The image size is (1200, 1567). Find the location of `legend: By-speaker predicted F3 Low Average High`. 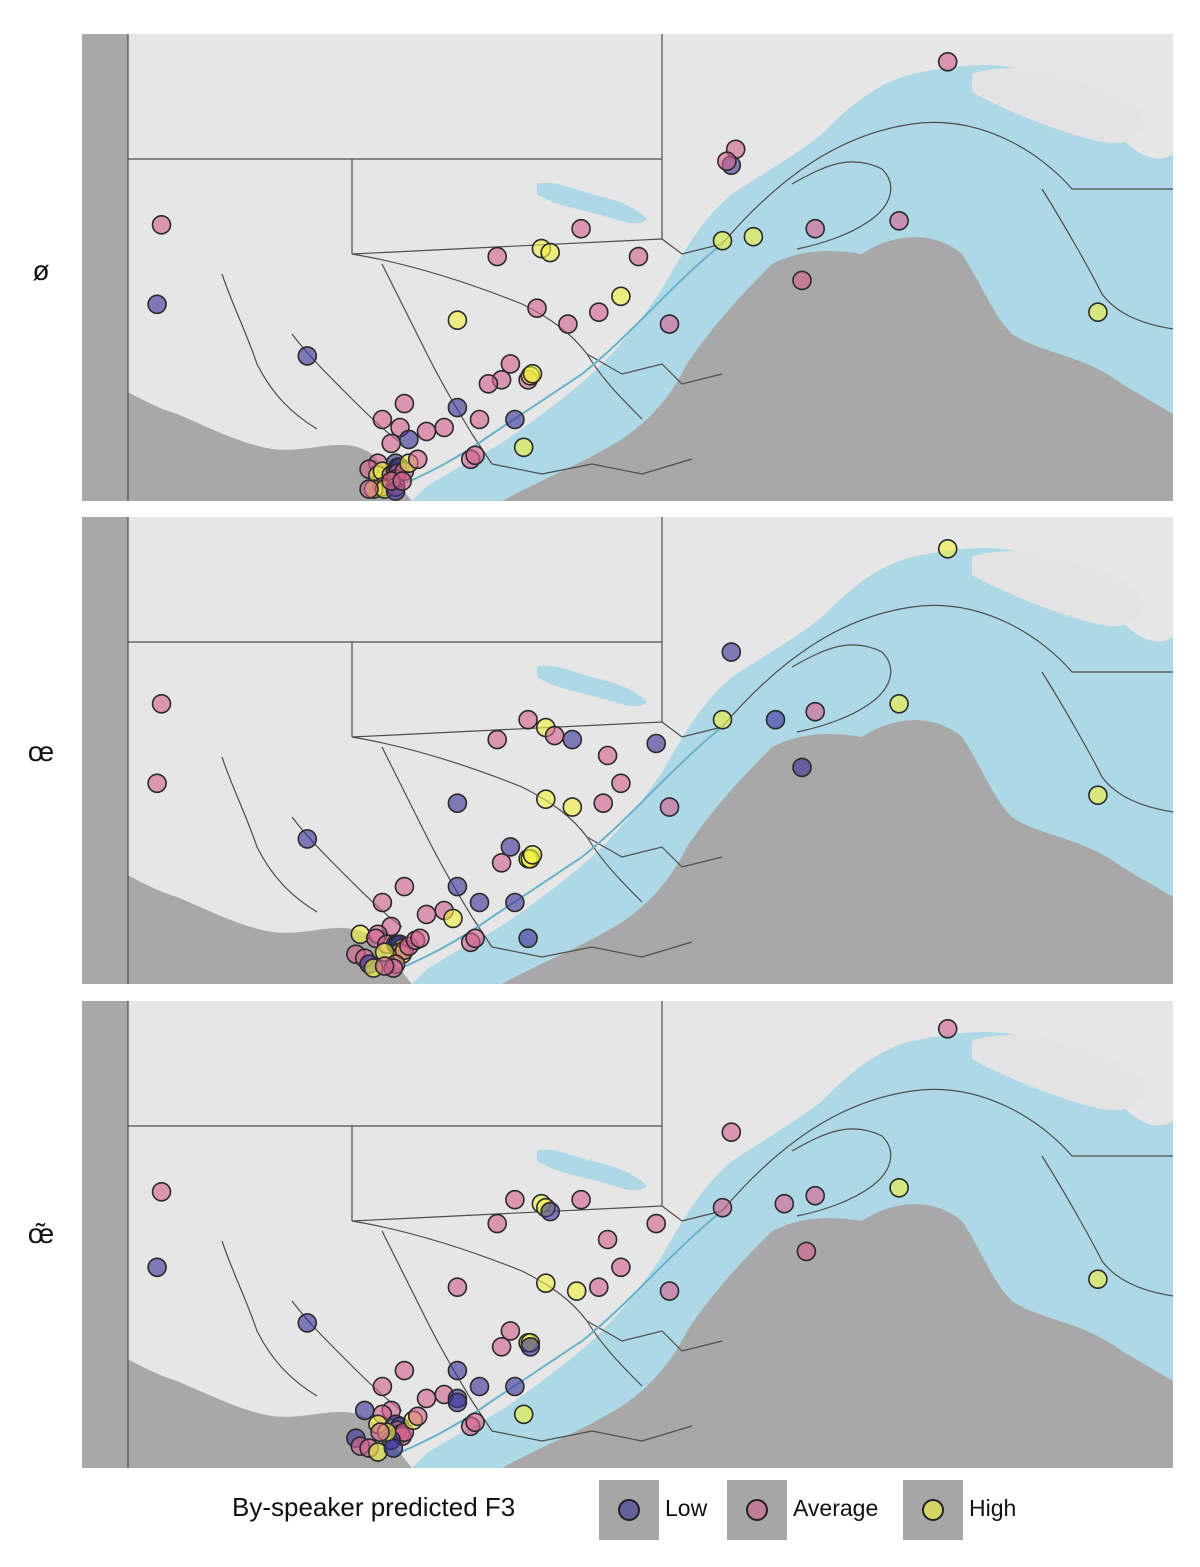

legend: By-speaker predicted F3 Low Average High is located at coordinates (600, 1510).